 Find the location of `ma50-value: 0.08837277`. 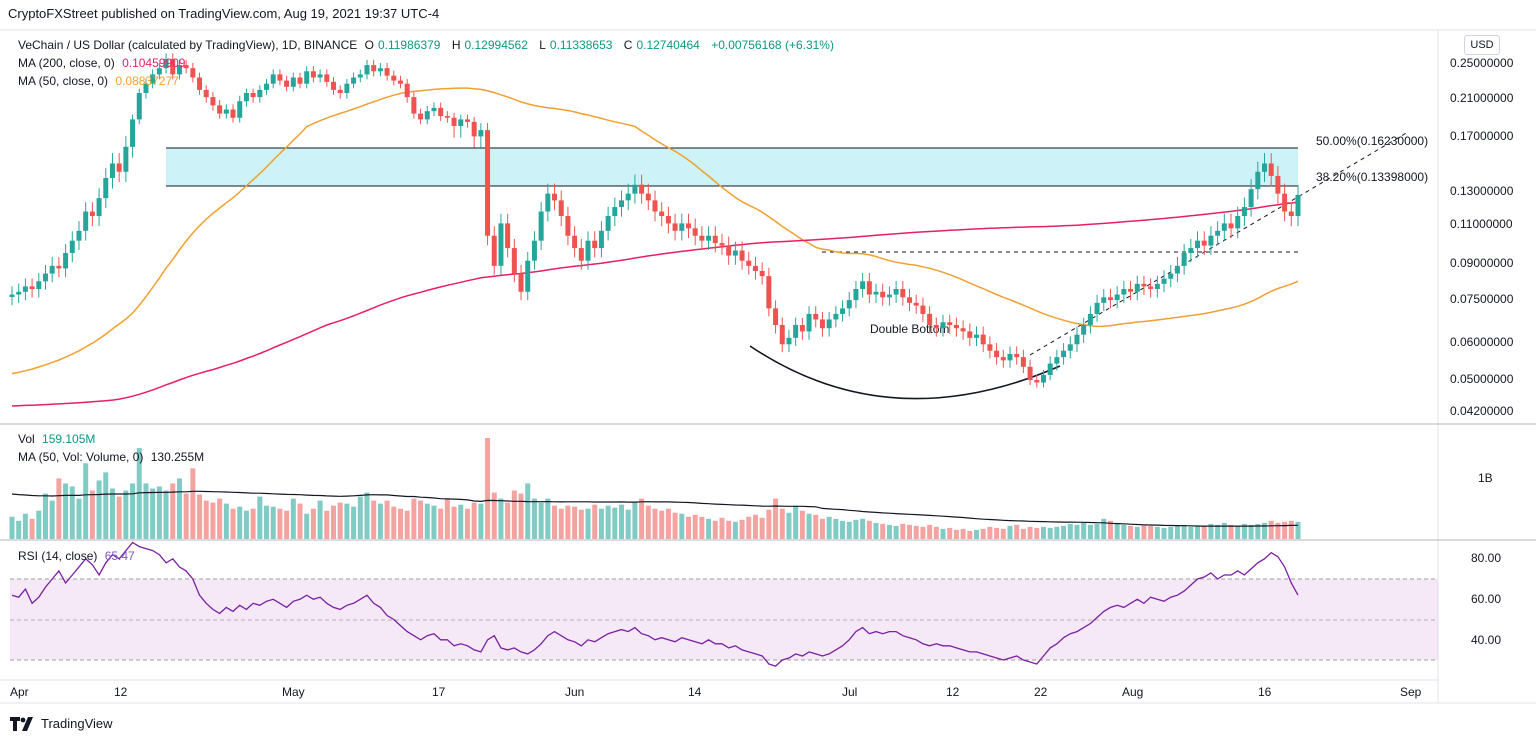

ma50-value: 0.08837277 is located at coordinates (147, 81).